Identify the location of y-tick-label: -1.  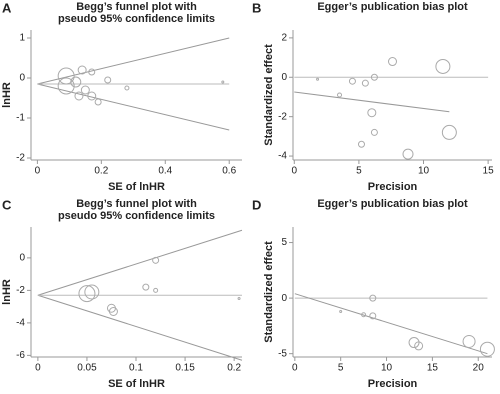
(20, 118).